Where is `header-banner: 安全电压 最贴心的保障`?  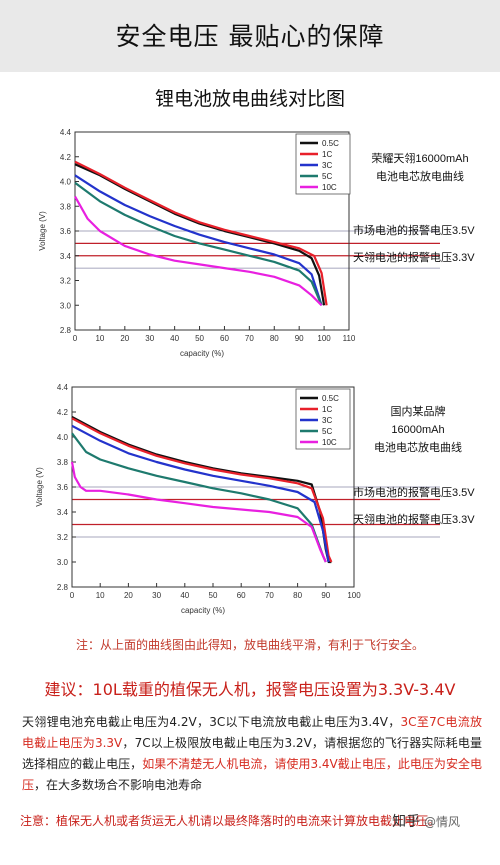 header-banner: 安全电压 最贴心的保障 is located at coordinates (250, 36).